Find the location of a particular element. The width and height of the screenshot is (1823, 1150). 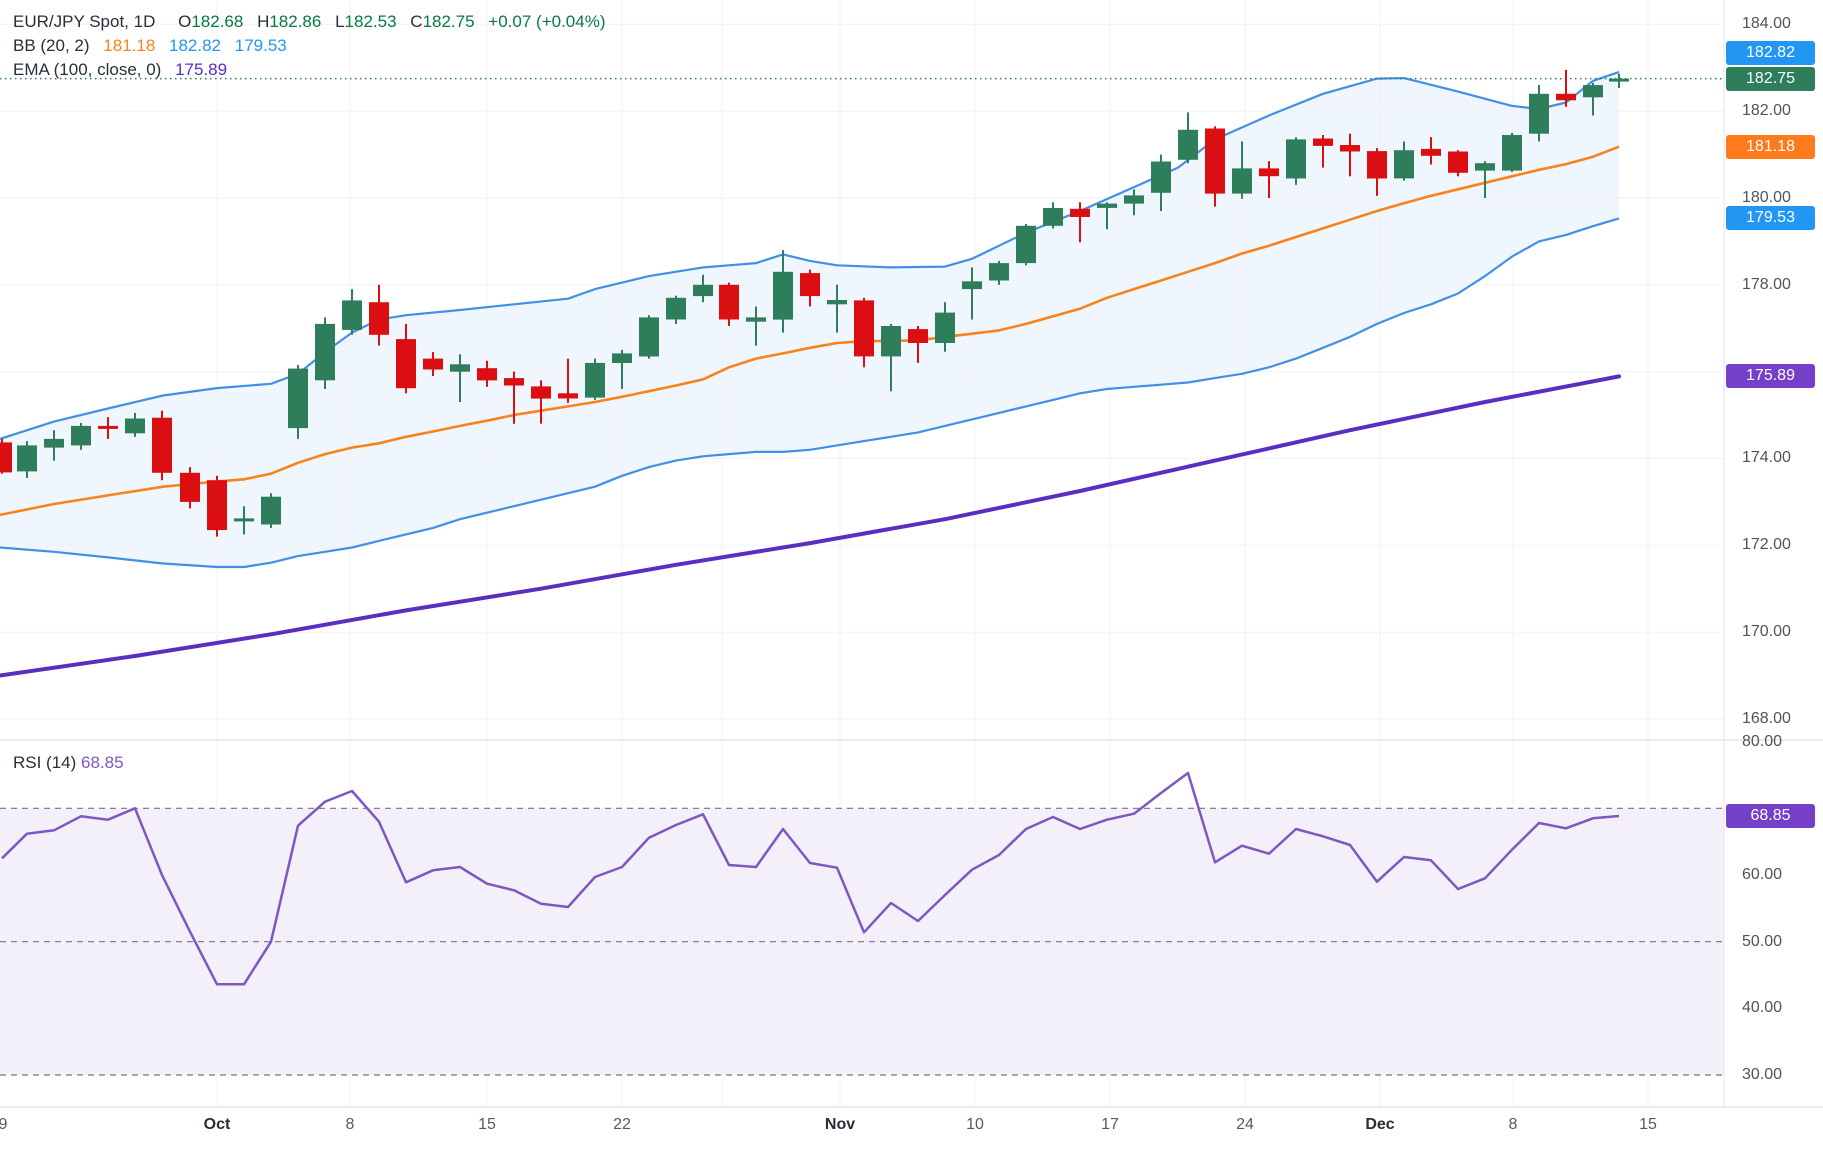

ohlc-close-label: C is located at coordinates (416, 21).